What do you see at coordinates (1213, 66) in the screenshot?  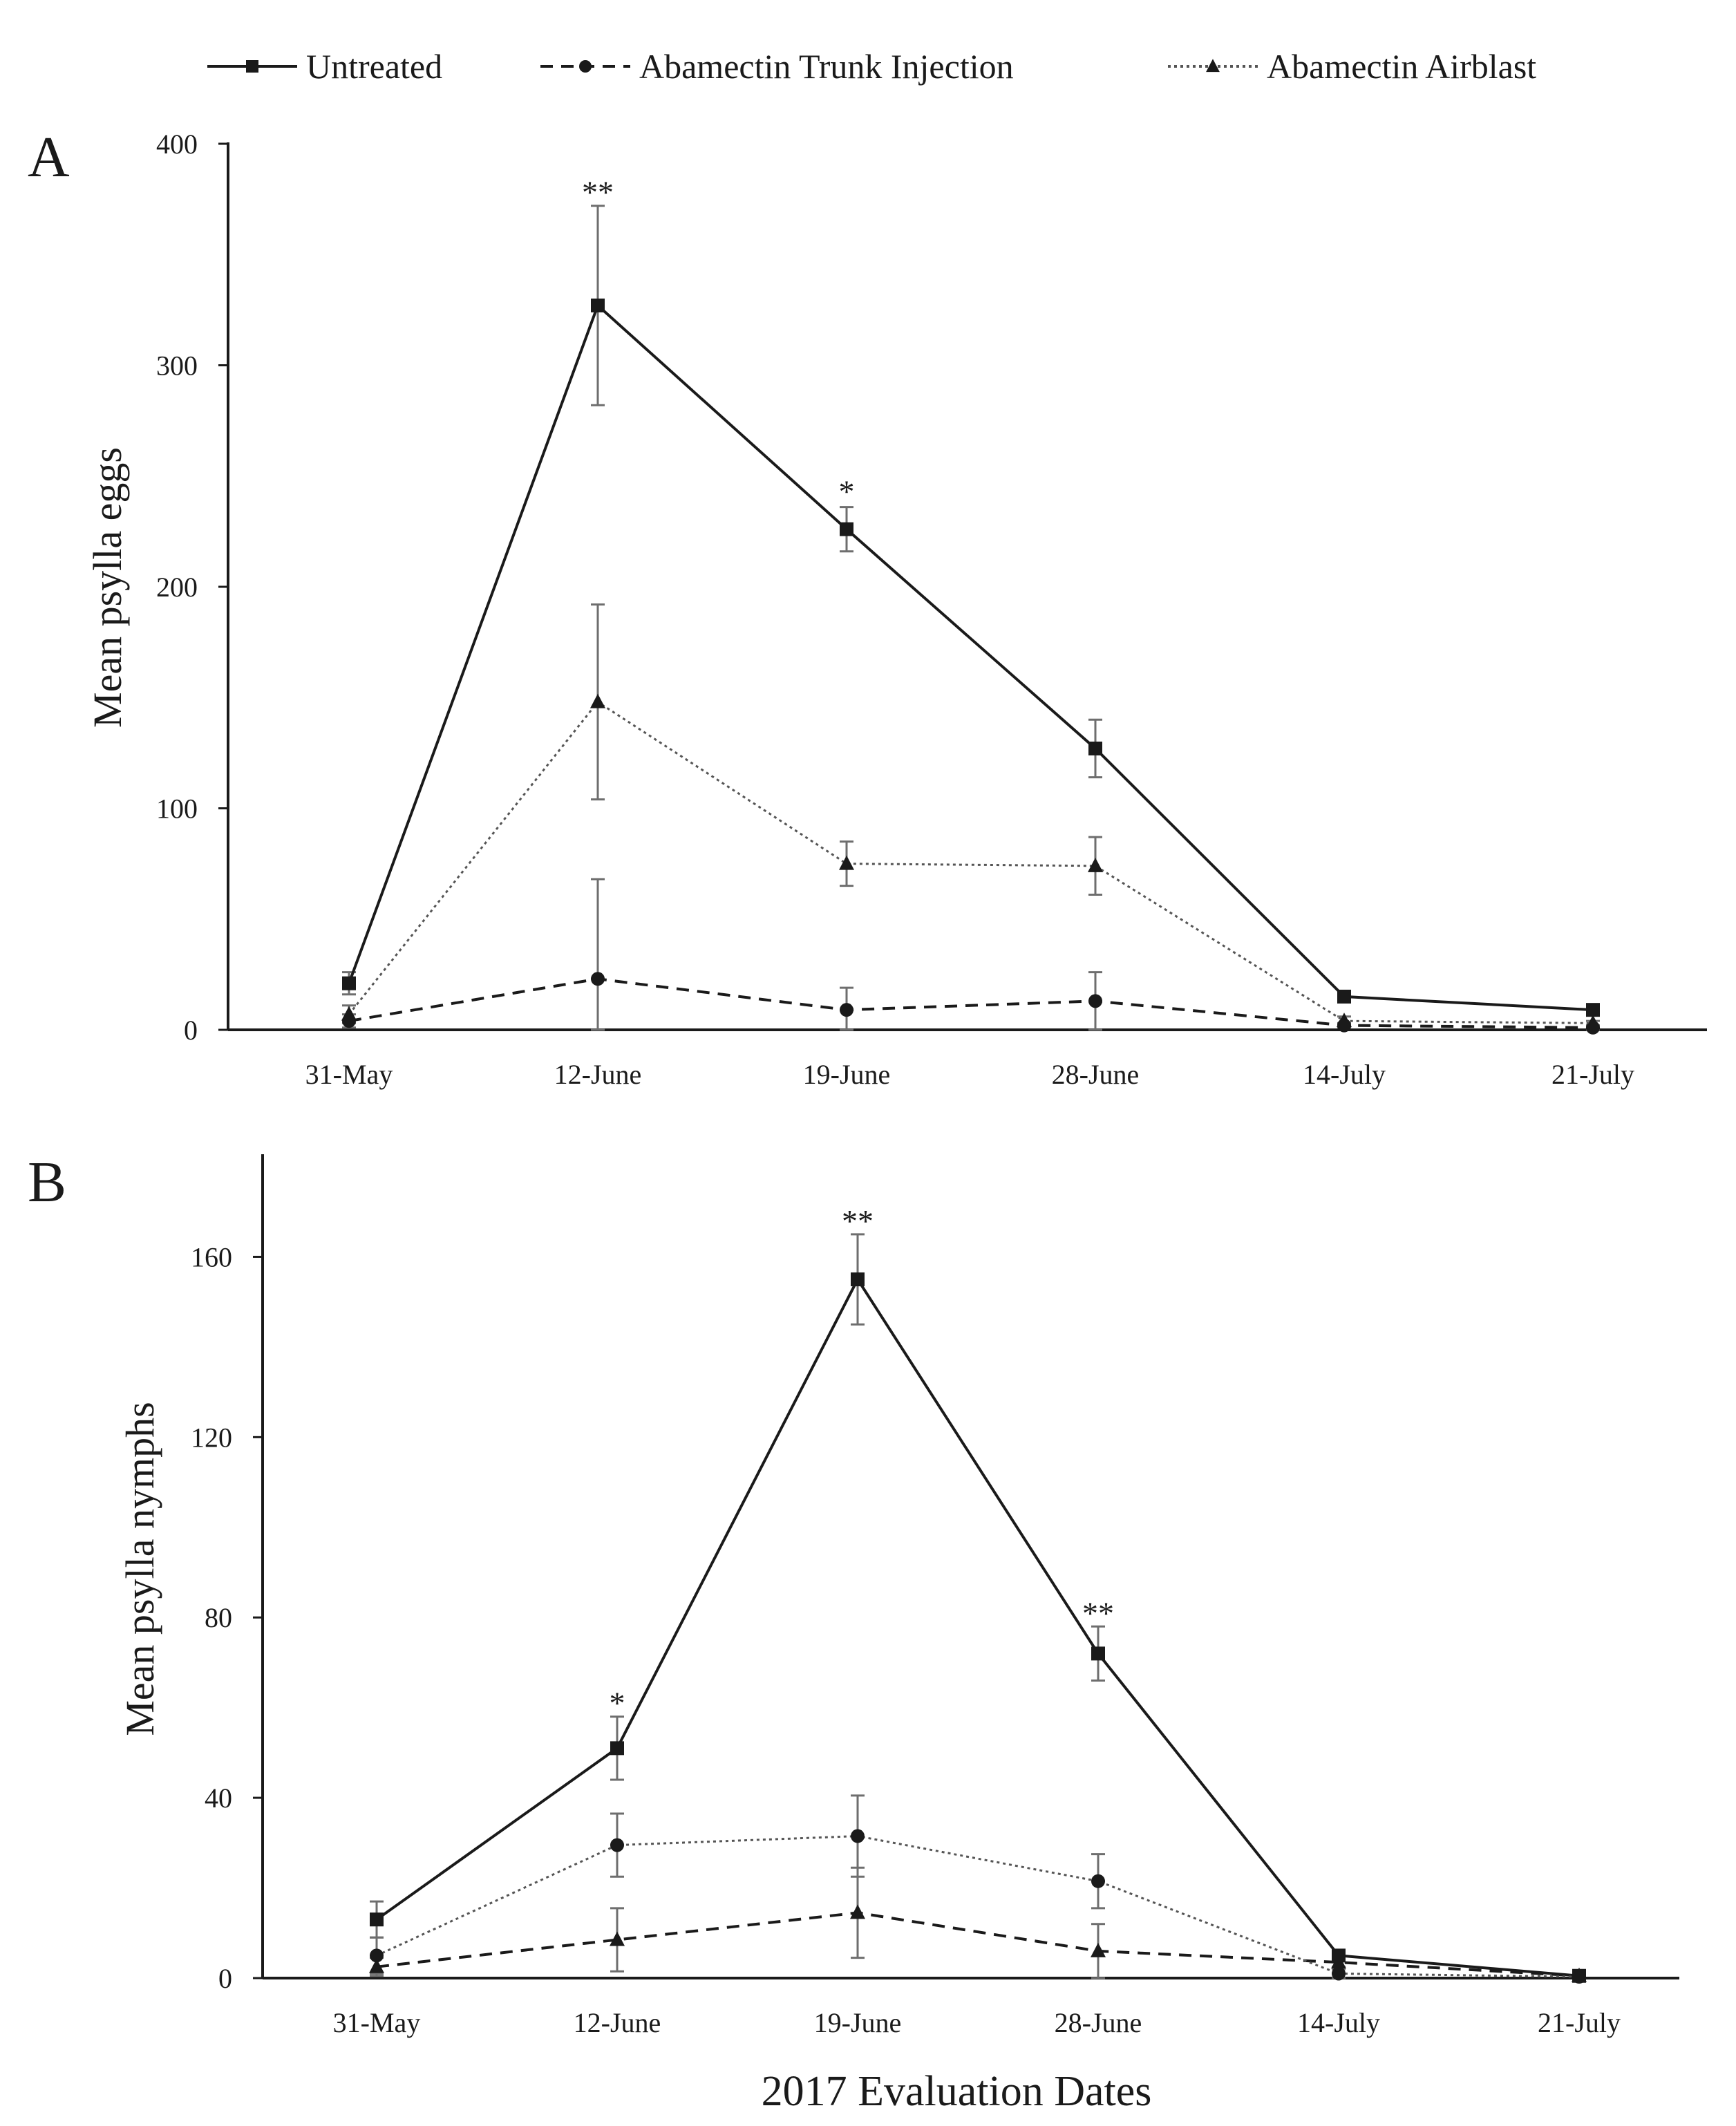 I see `legend-marker-triangle` at bounding box center [1213, 66].